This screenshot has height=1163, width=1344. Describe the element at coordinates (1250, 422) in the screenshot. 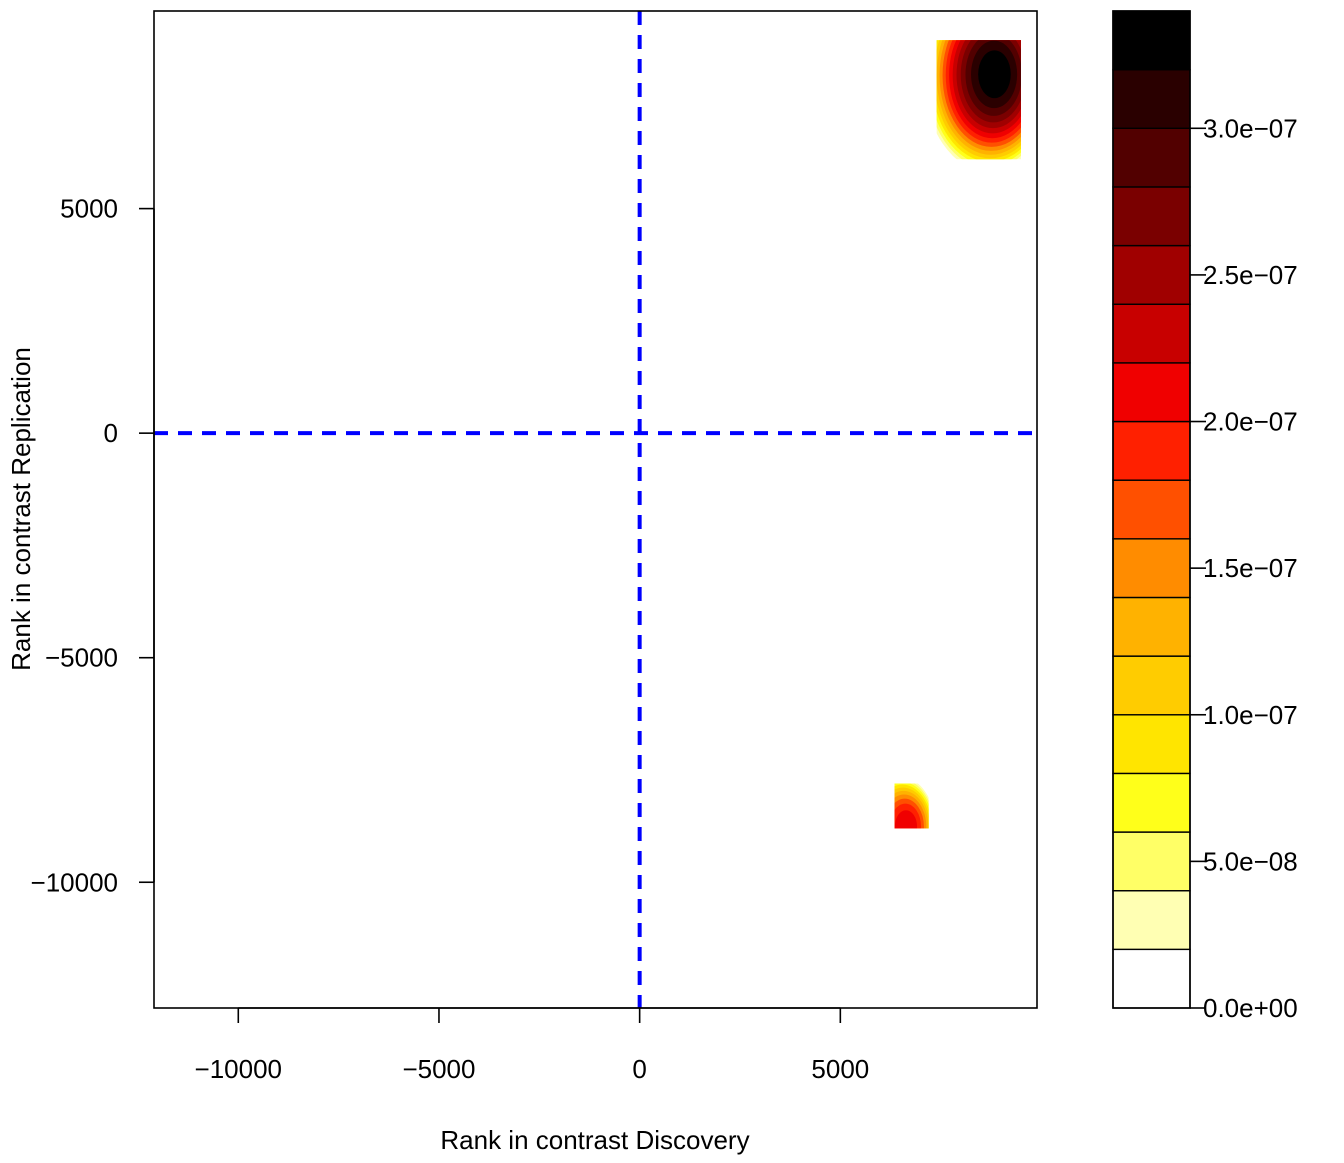

I see `colorbar-tick-label: 2.0e−07` at that location.